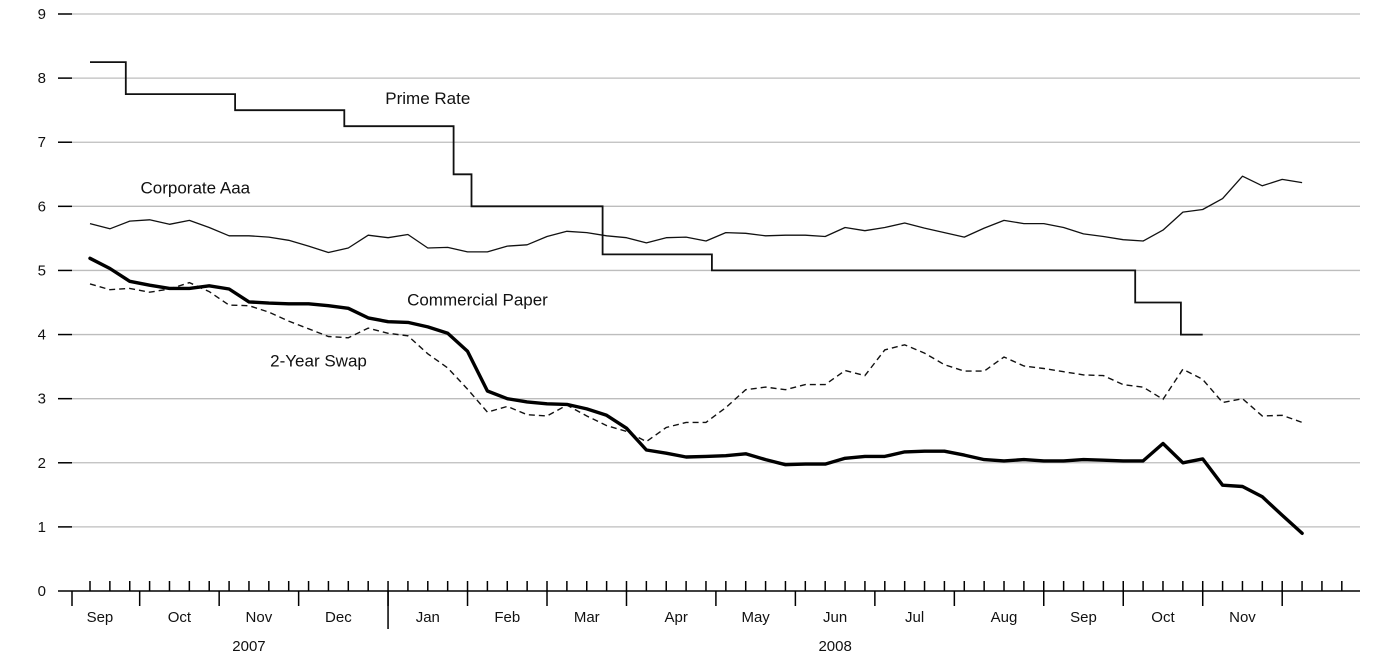 Image resolution: width=1379 pixels, height=658 pixels. Describe the element at coordinates (42, 591) in the screenshot. I see `y-tick-label-0: 0` at that location.